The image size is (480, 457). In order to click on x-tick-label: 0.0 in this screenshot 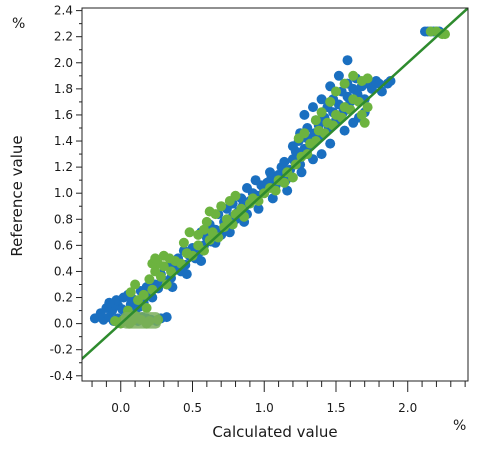, I will do `click(120, 408)`.